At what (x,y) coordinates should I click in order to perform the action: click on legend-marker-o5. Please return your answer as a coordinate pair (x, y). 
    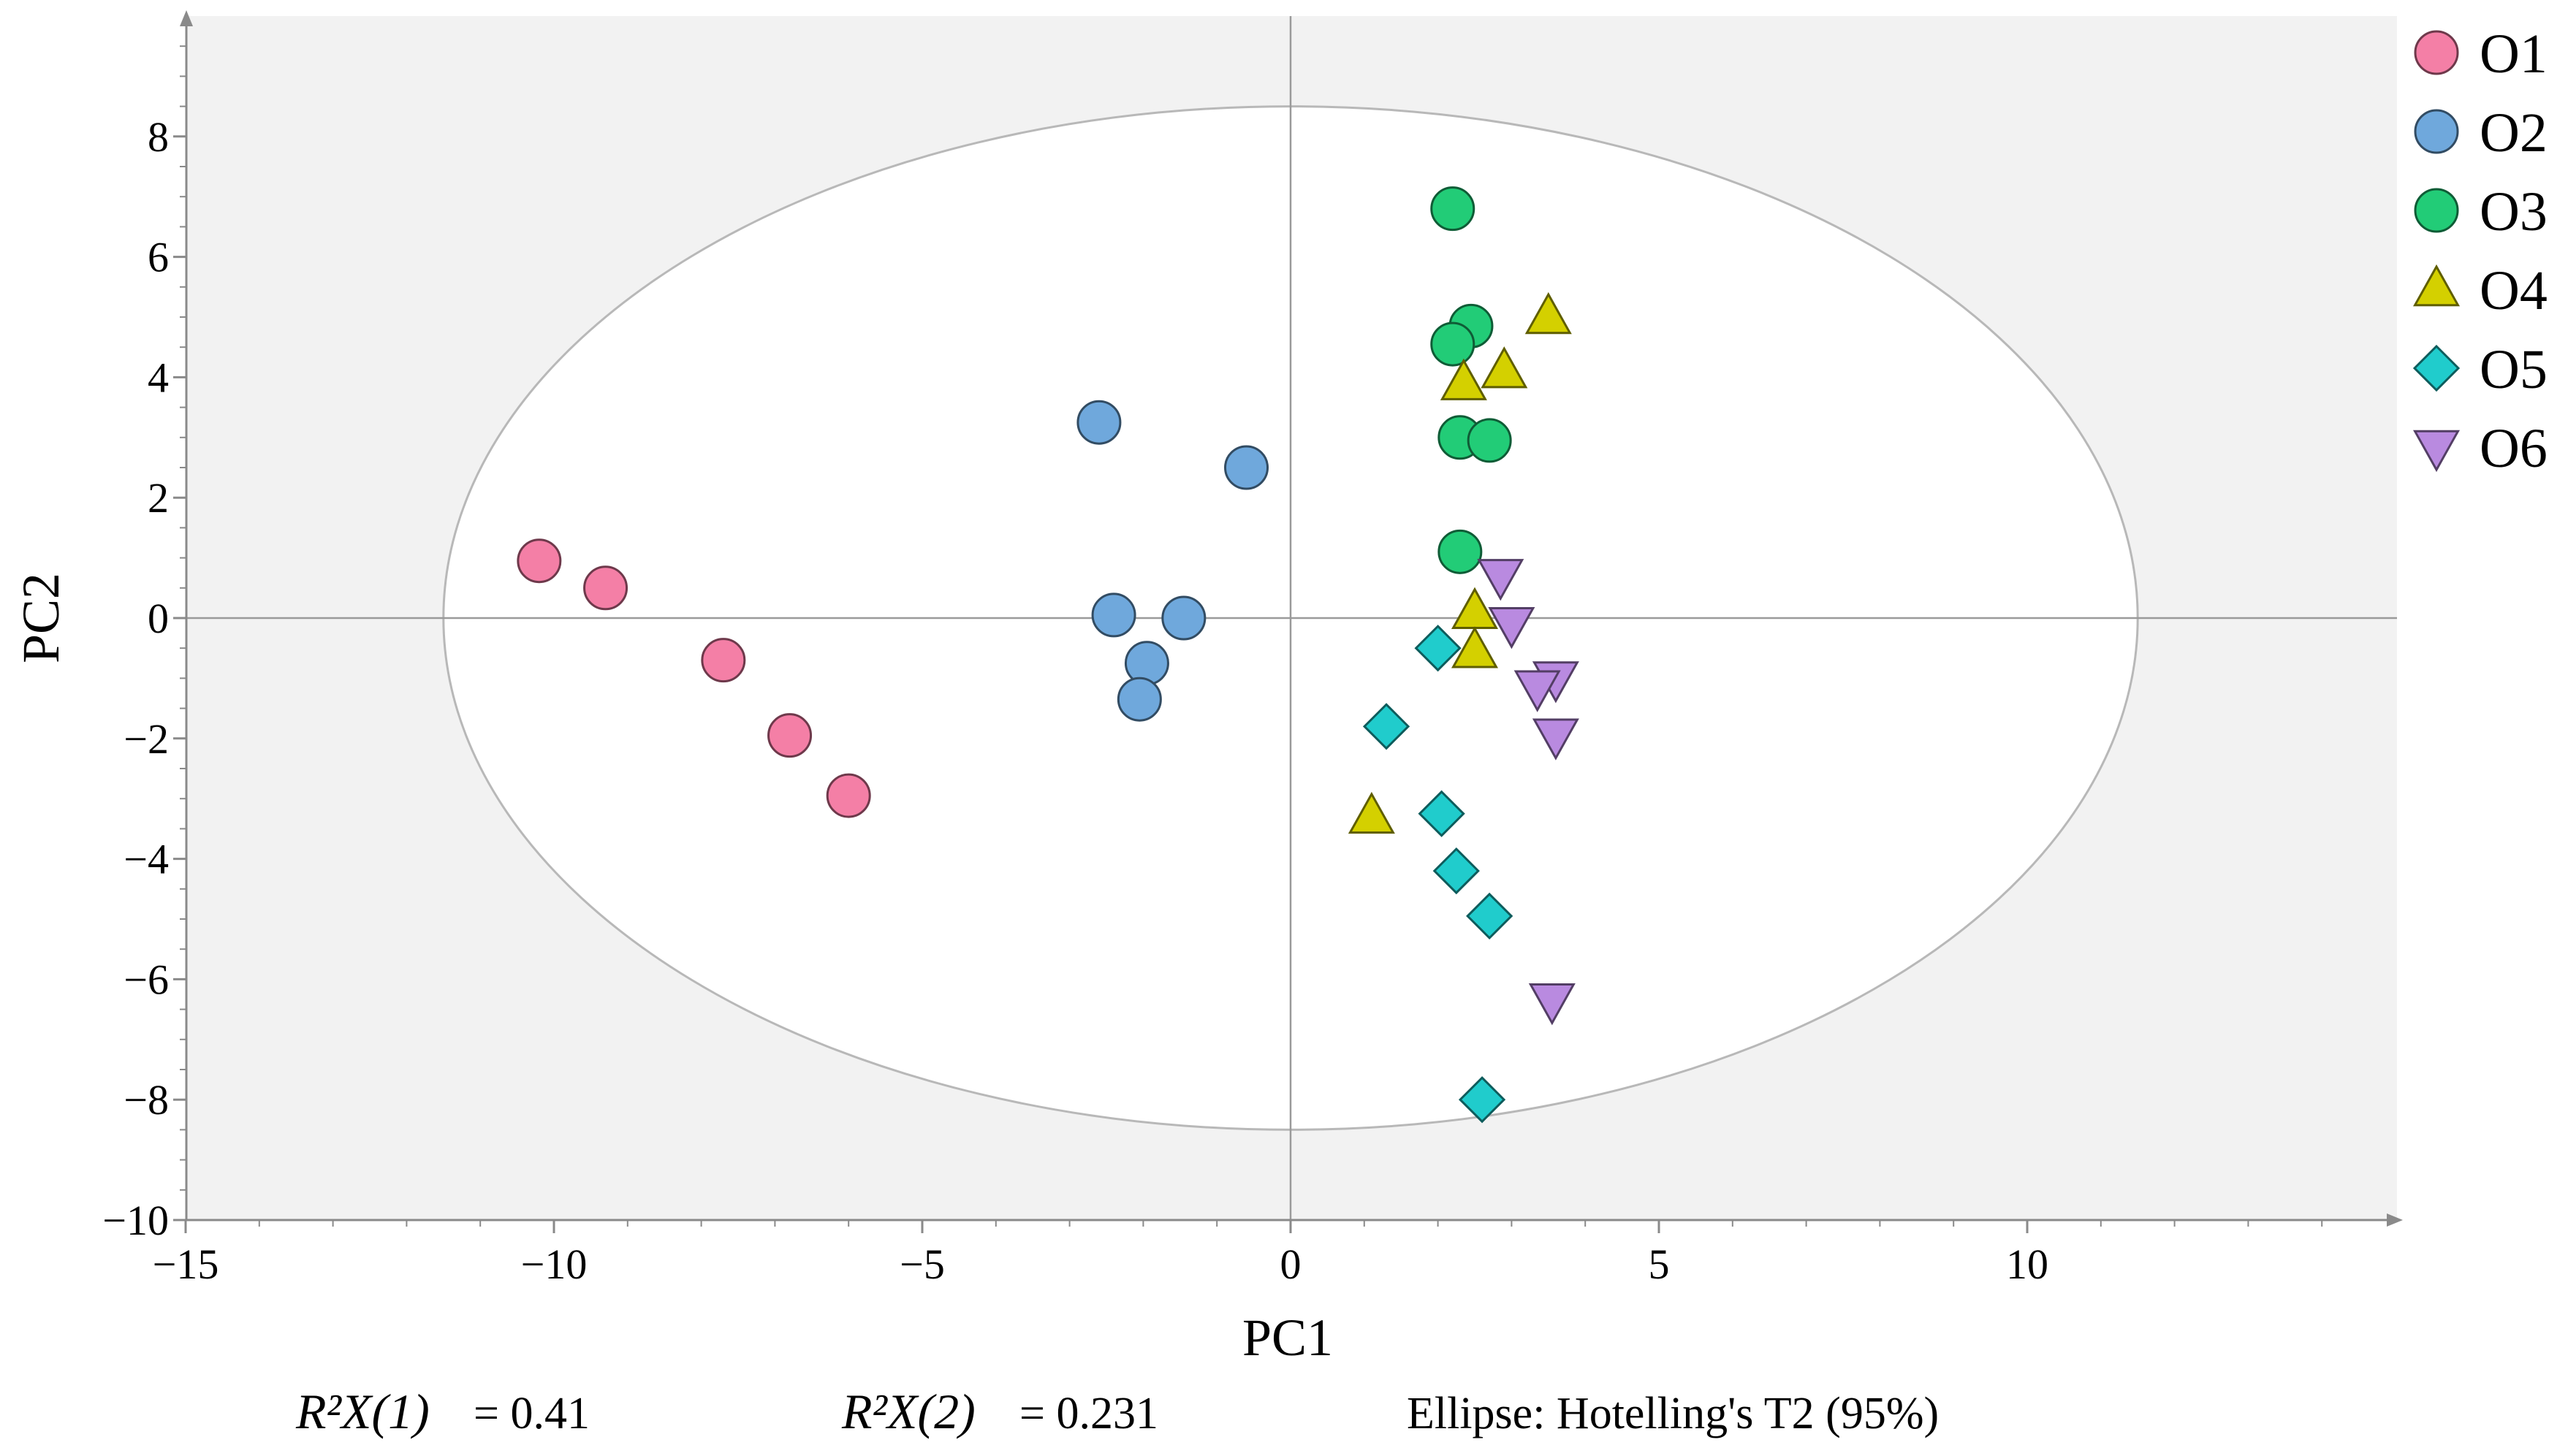
    Looking at the image, I should click on (2436, 368).